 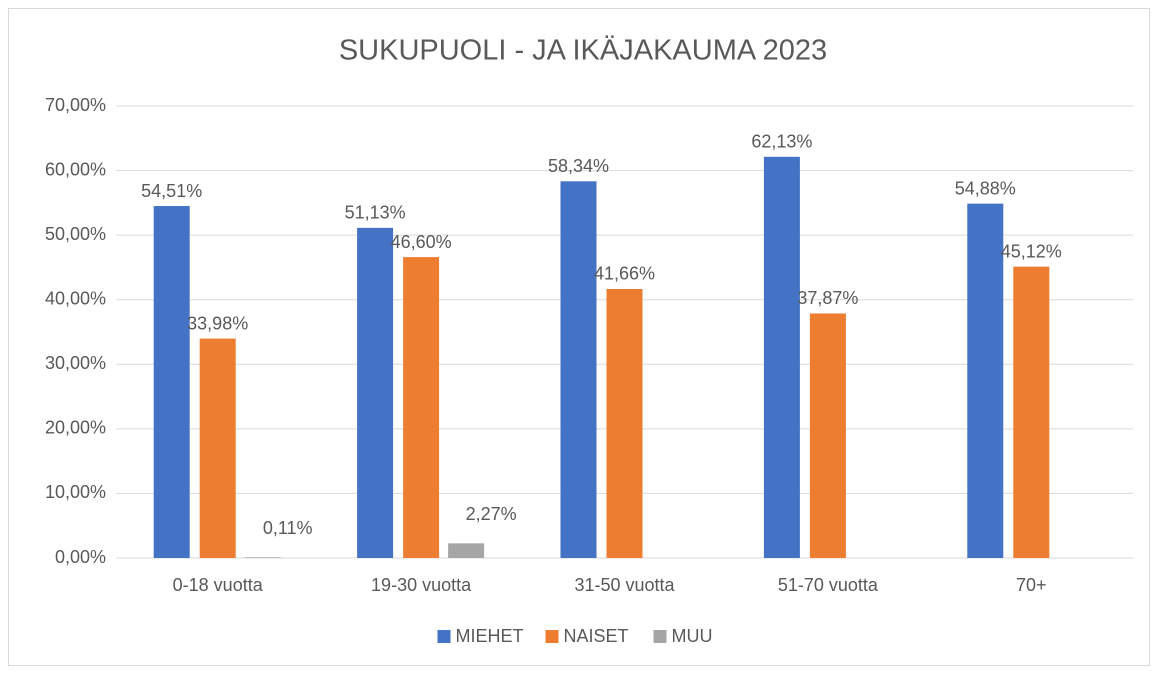 I want to click on y-tick-label: 70,00%, so click(x=75, y=105).